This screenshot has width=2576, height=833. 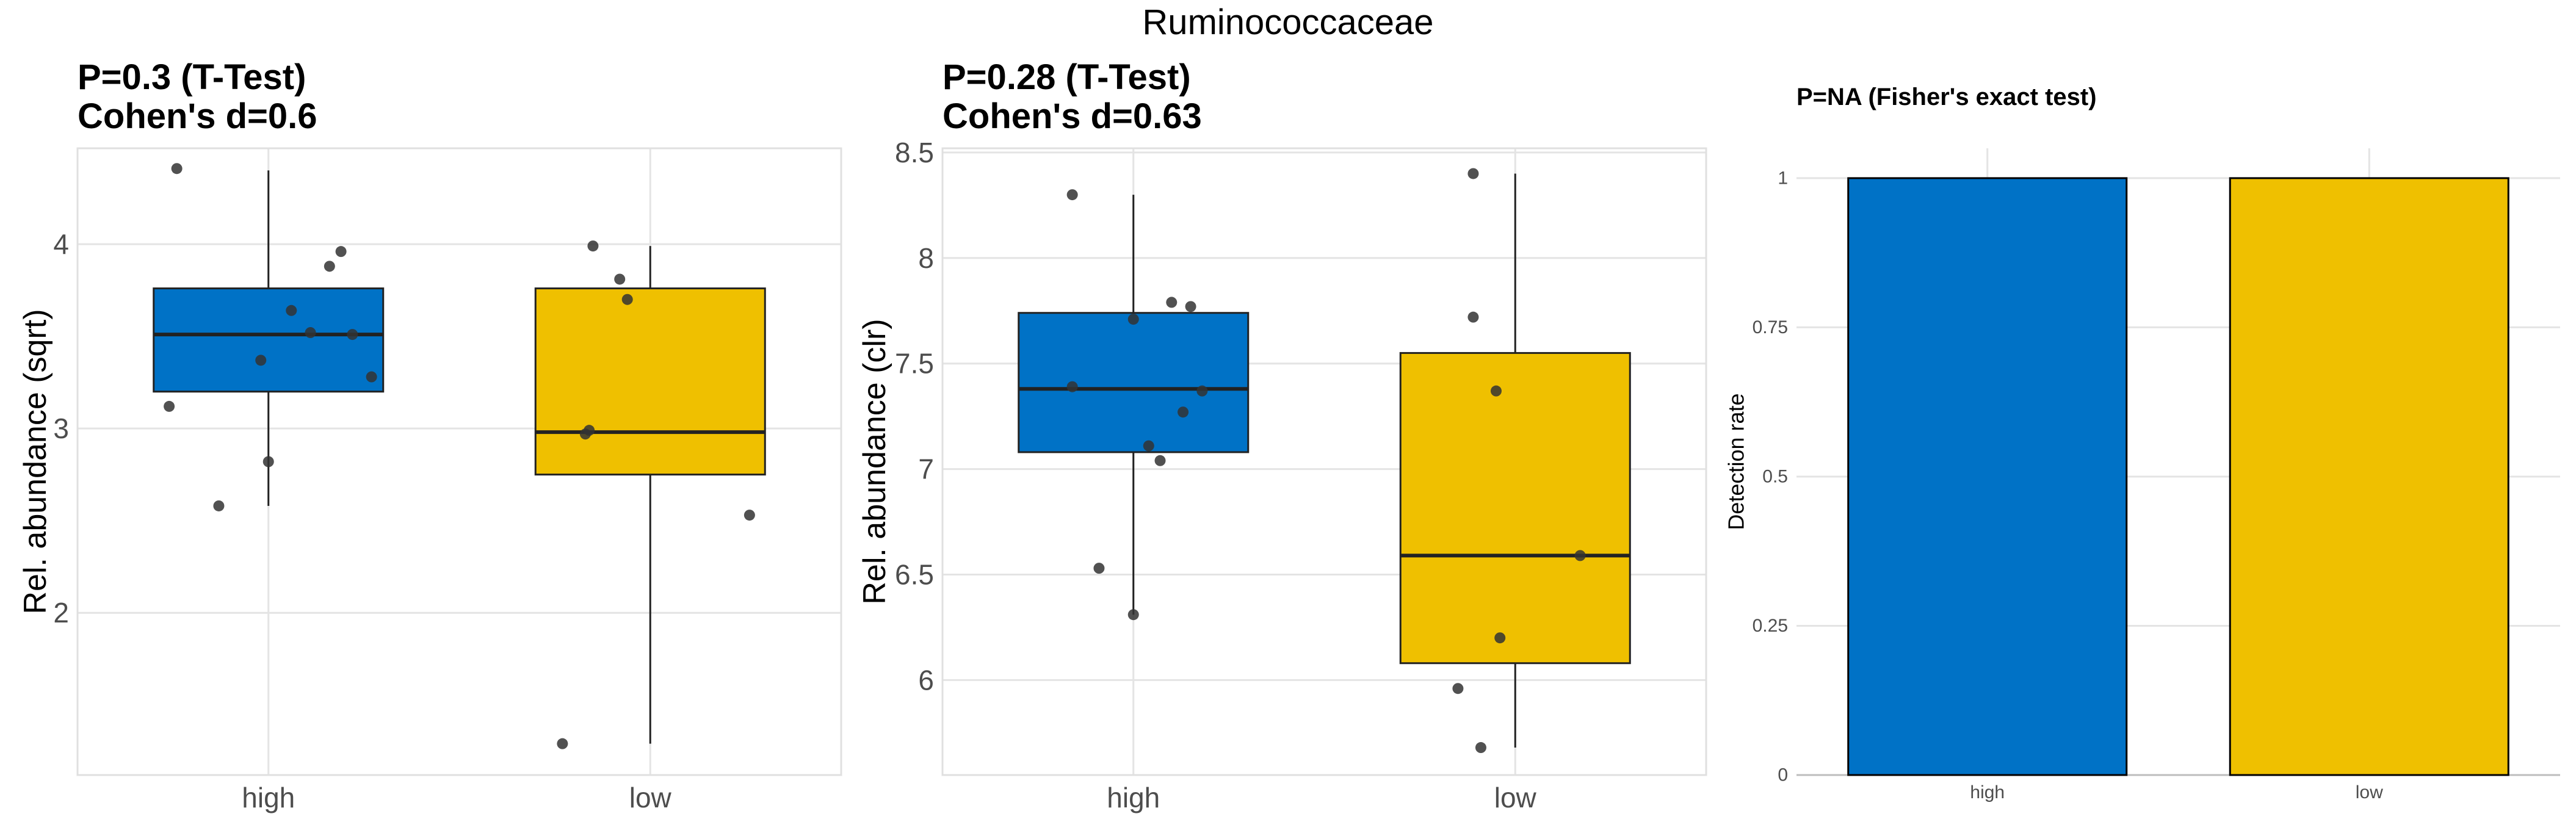 I want to click on y-tick-label: 0.5, so click(x=1775, y=476).